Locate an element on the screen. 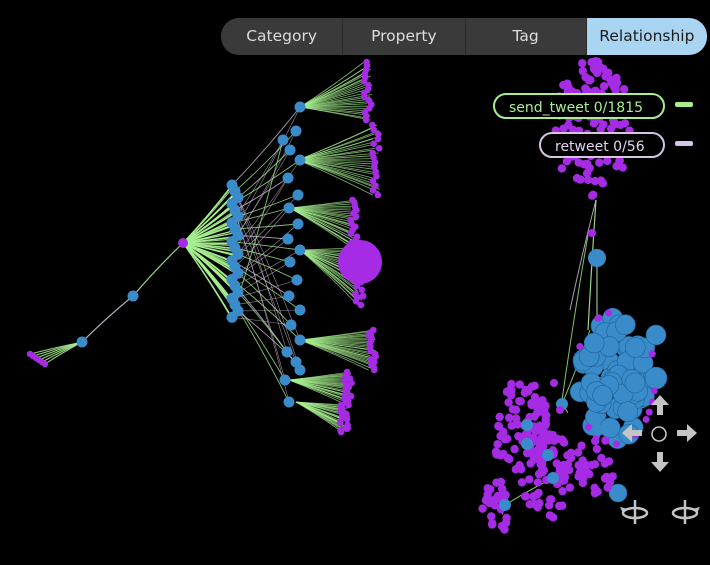  tab-relationship: Relationship is located at coordinates (646, 36).